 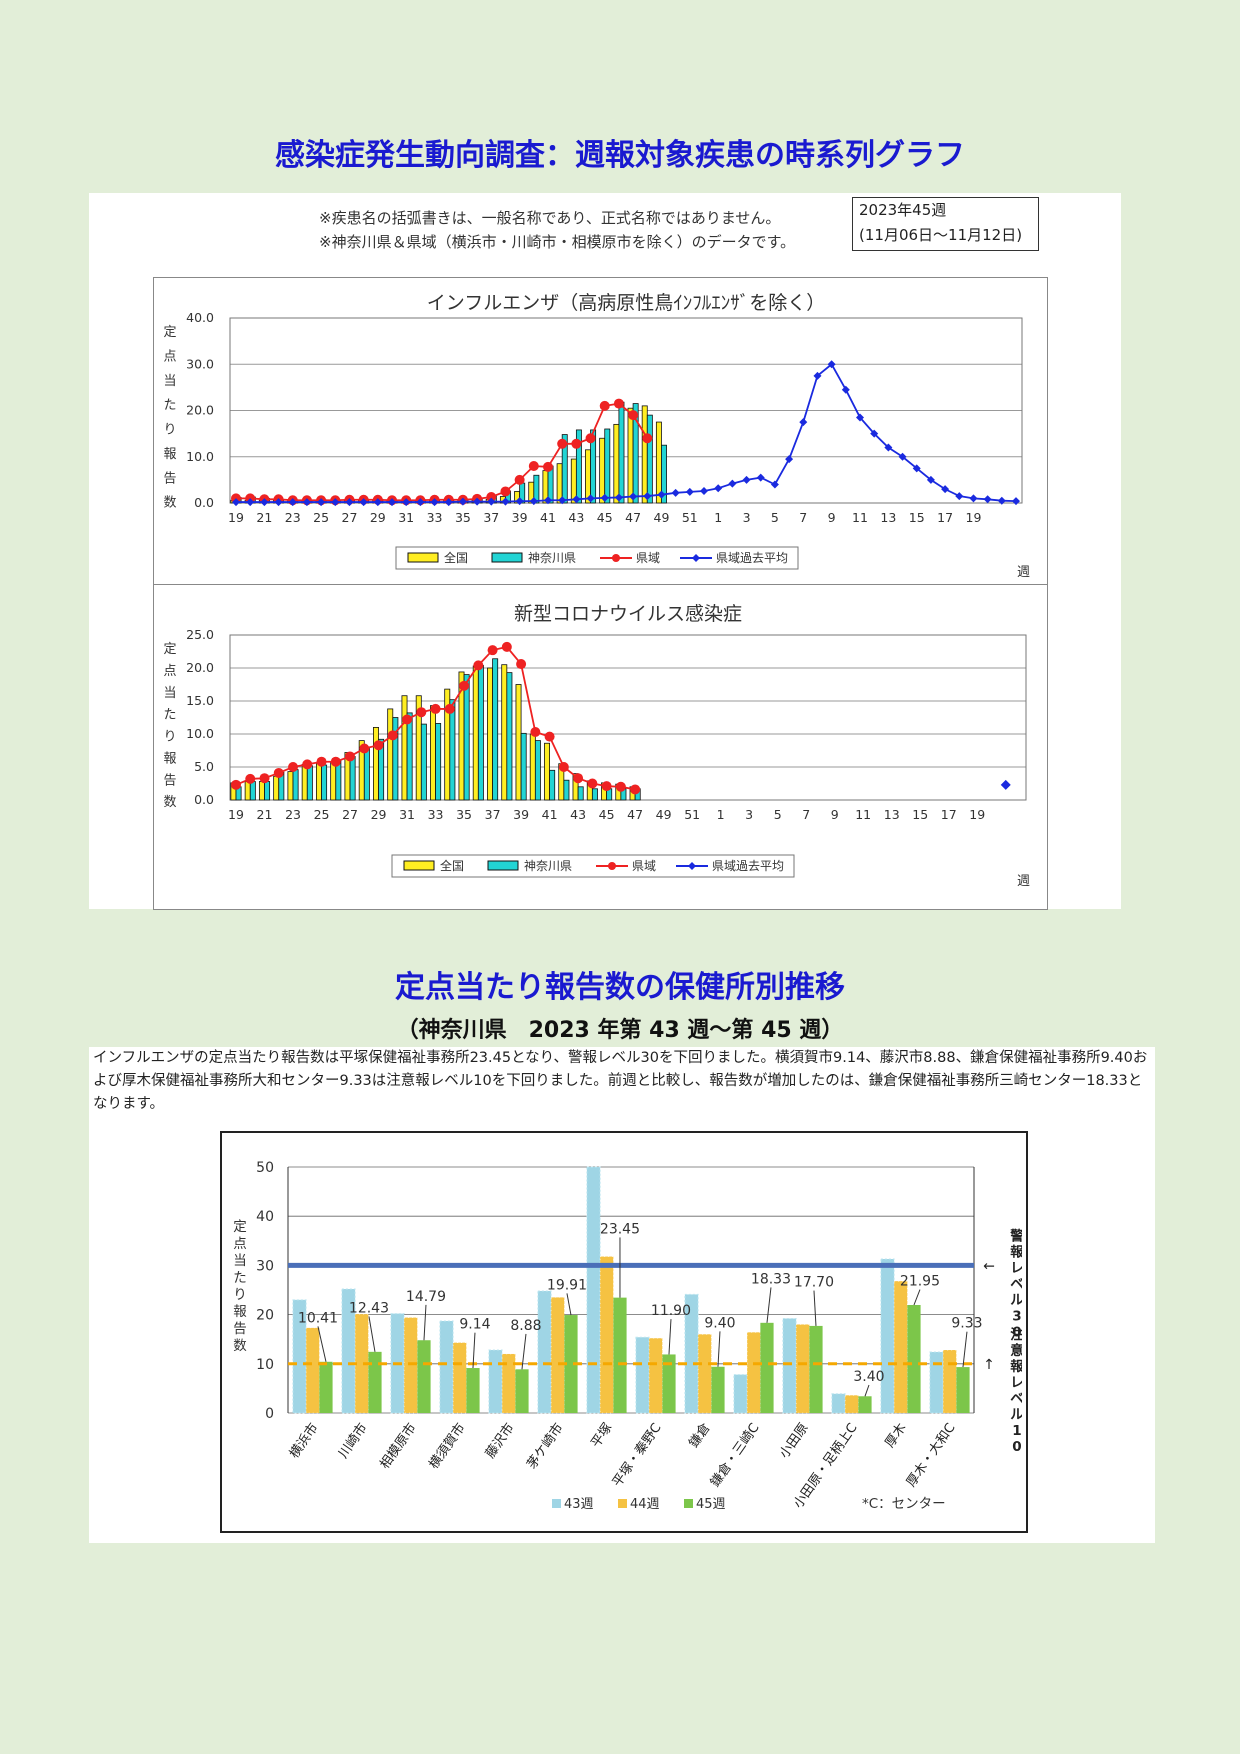 What do you see at coordinates (499, 1440) in the screenshot?
I see `category-label: 藤沢市` at bounding box center [499, 1440].